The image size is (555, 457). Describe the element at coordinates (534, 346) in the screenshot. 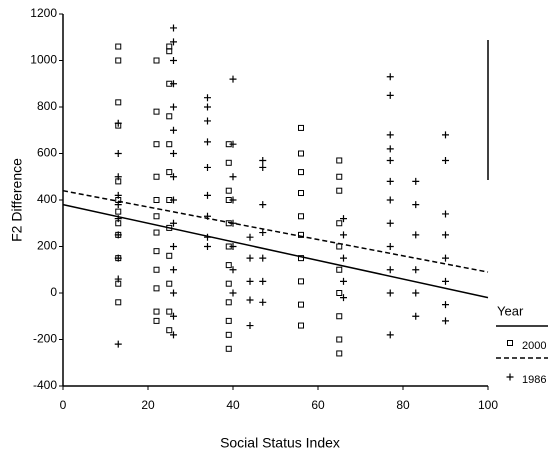

I see `legend-label: 2000` at that location.